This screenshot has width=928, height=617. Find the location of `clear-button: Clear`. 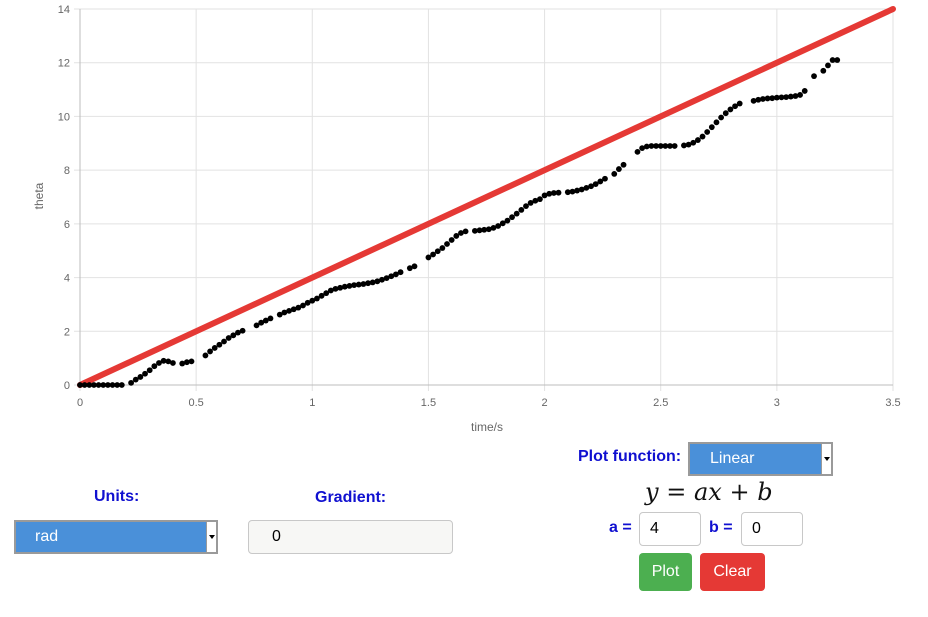

clear-button: Clear is located at coordinates (732, 572).